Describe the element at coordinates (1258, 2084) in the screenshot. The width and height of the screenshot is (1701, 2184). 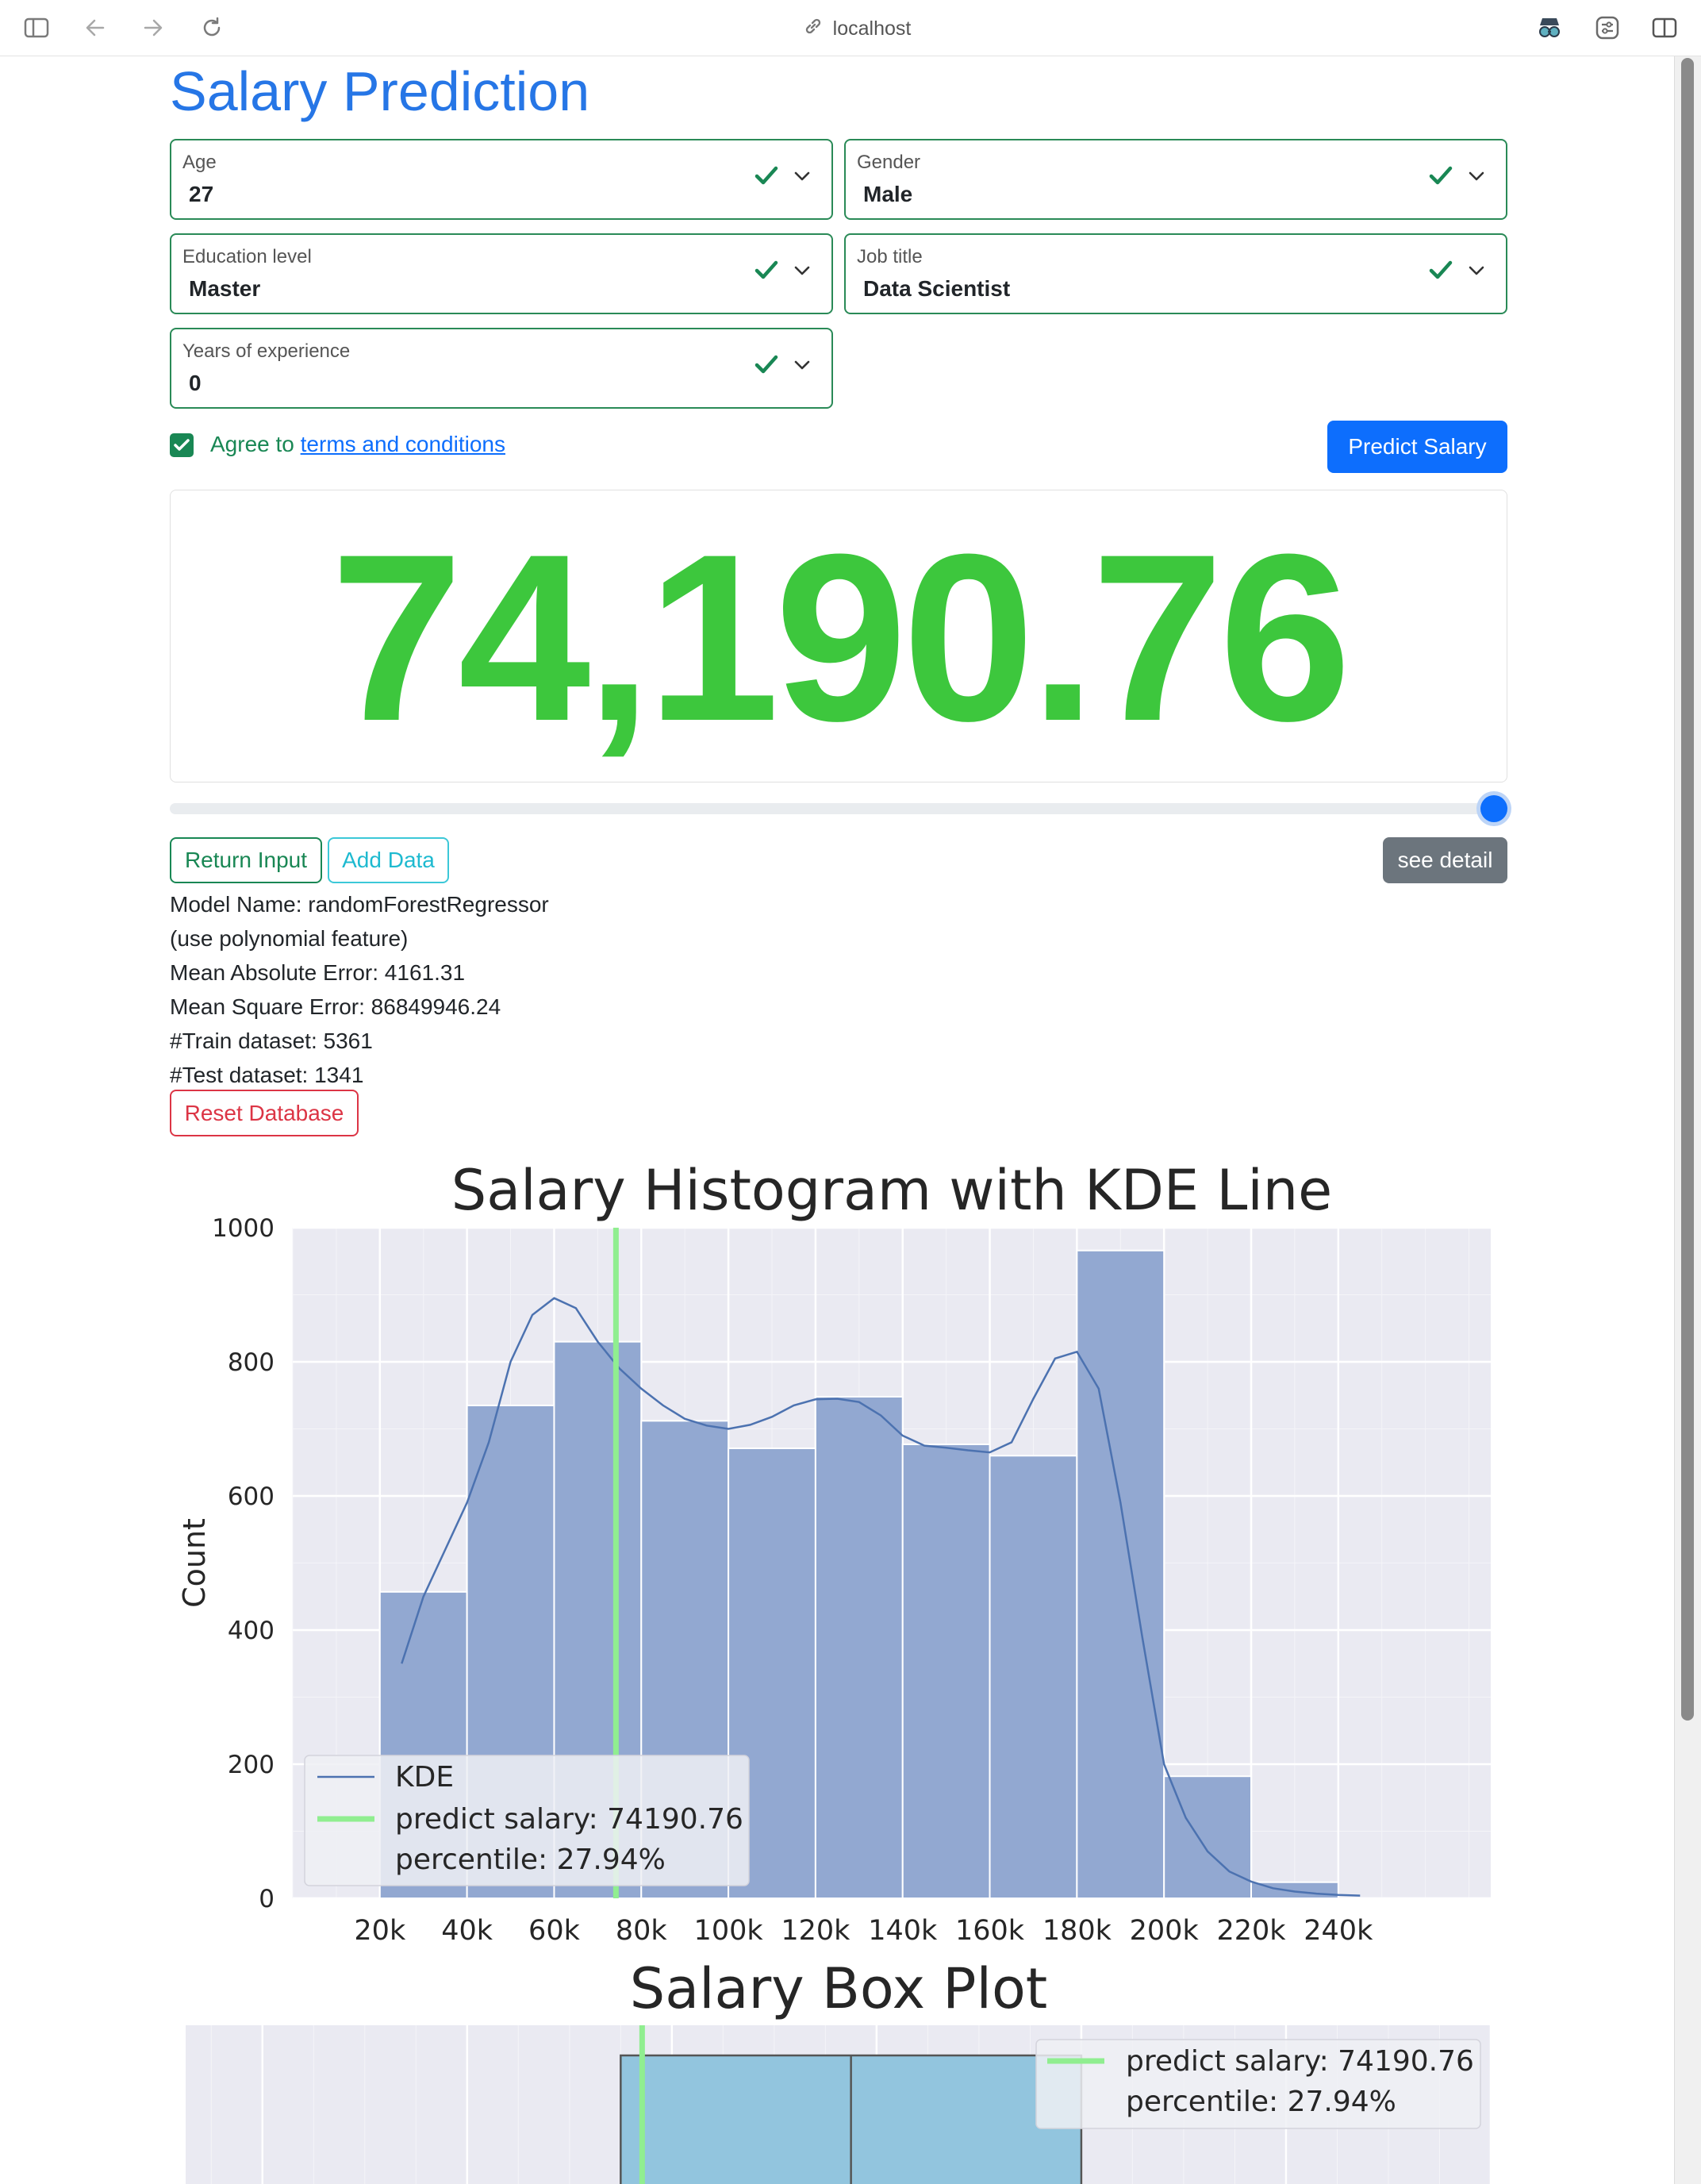
I see `box-legend-box` at that location.